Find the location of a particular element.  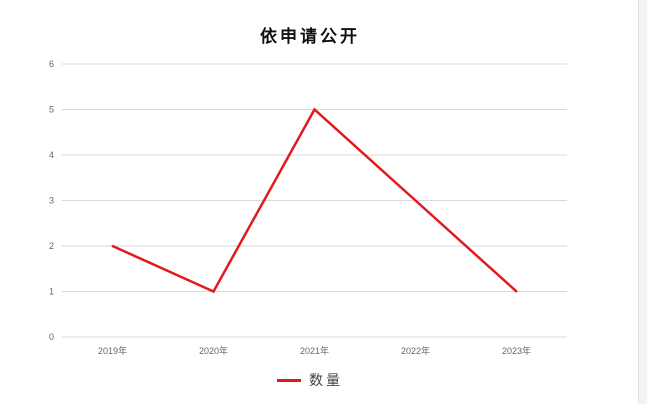

y-tick-label: 4 is located at coordinates (51, 155).